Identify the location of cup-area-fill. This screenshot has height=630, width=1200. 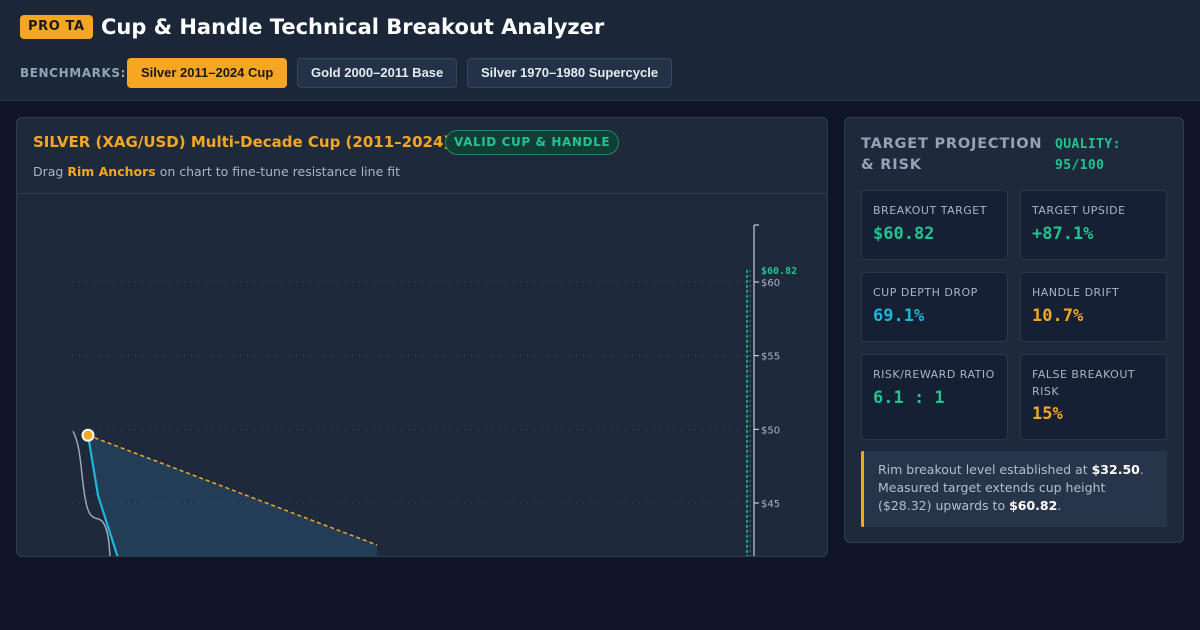
(232, 495).